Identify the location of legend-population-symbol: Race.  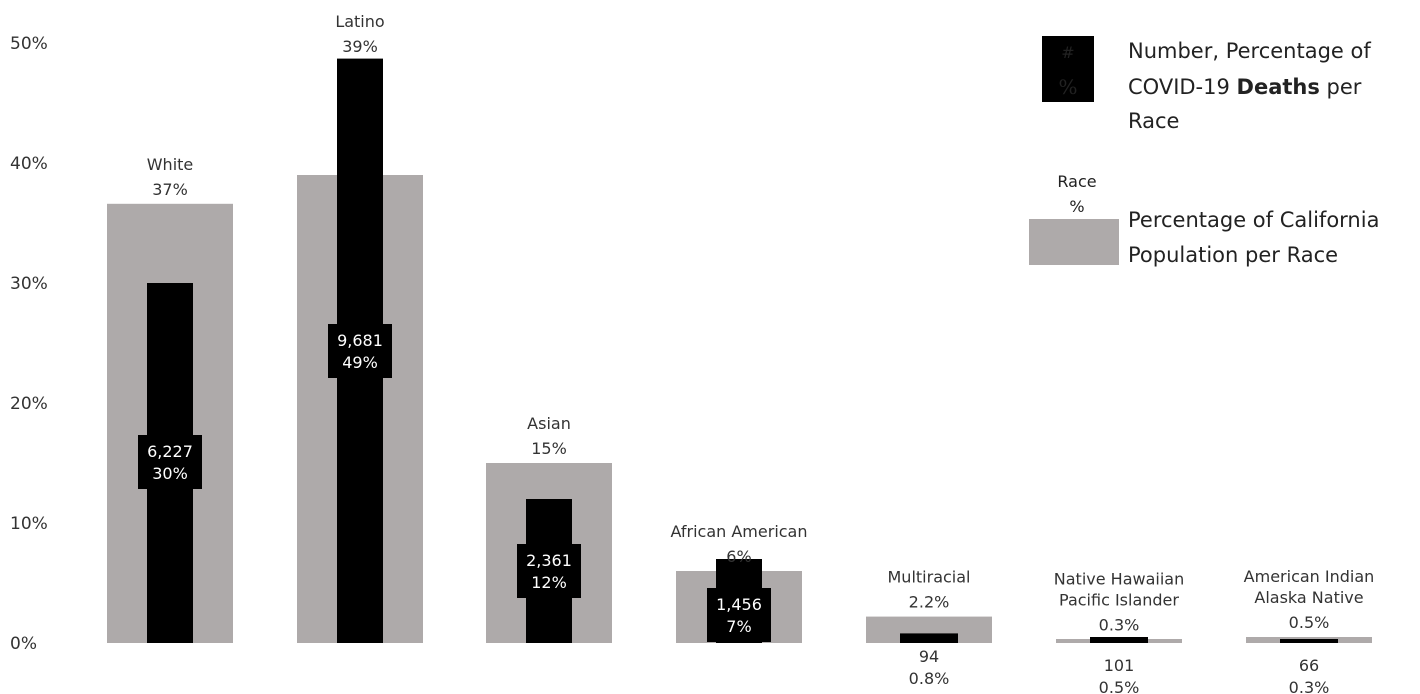
(1076, 181).